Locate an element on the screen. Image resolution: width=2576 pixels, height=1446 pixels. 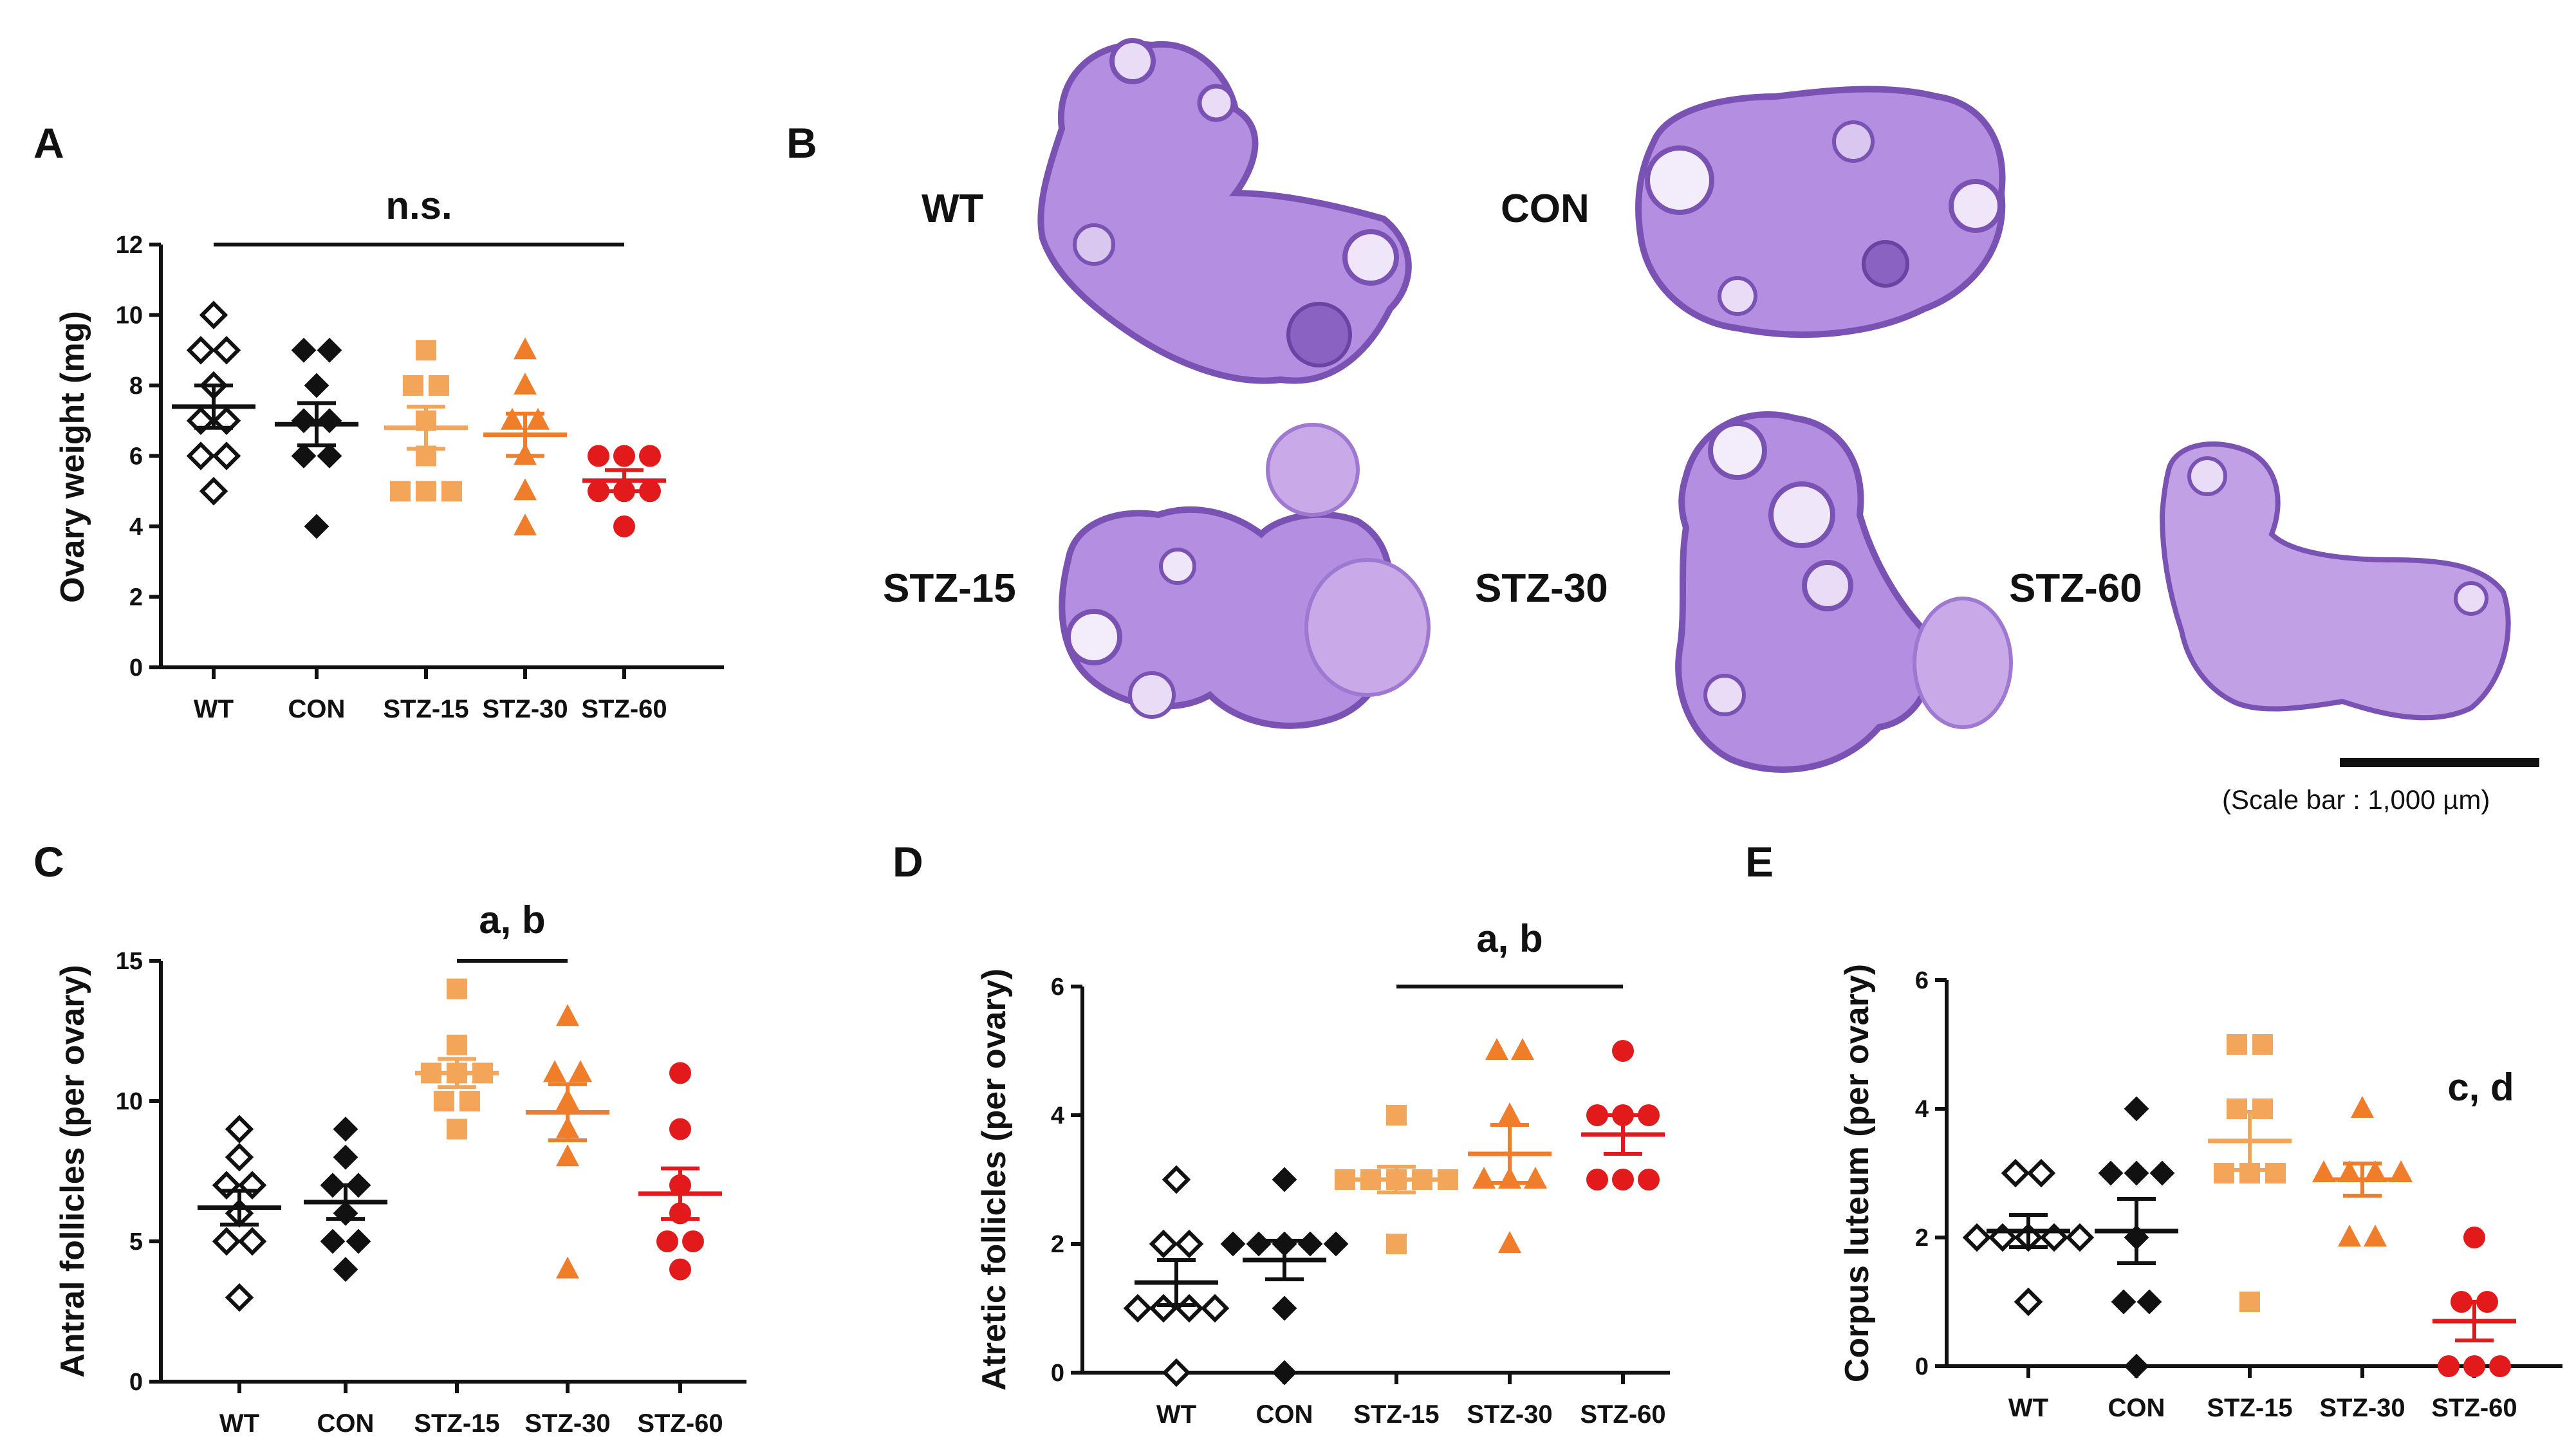
y-tick-label: 15 is located at coordinates (129, 961).